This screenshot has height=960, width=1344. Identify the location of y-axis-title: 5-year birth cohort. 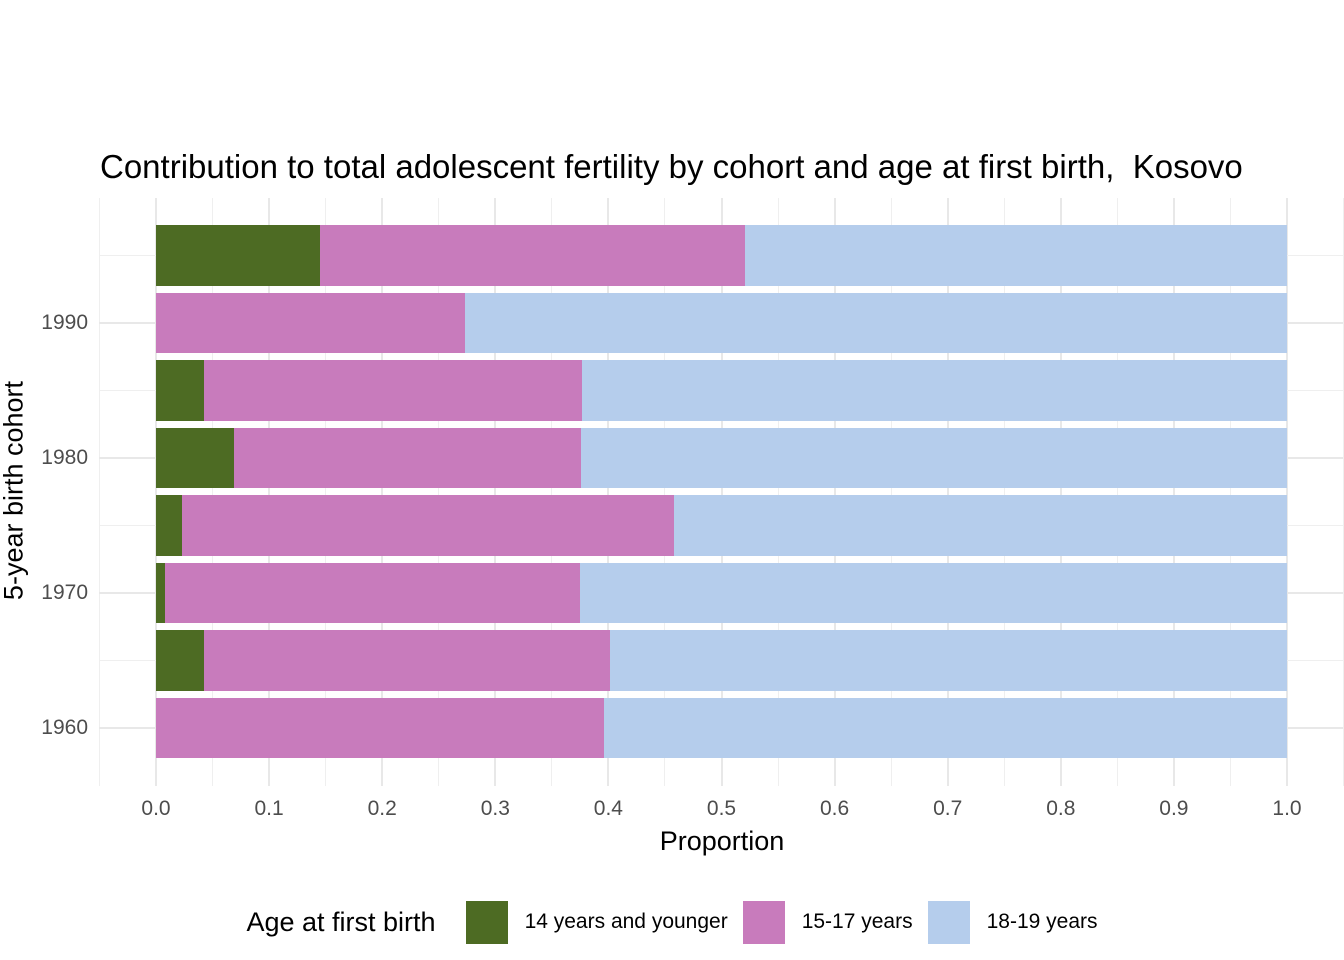
(14, 490).